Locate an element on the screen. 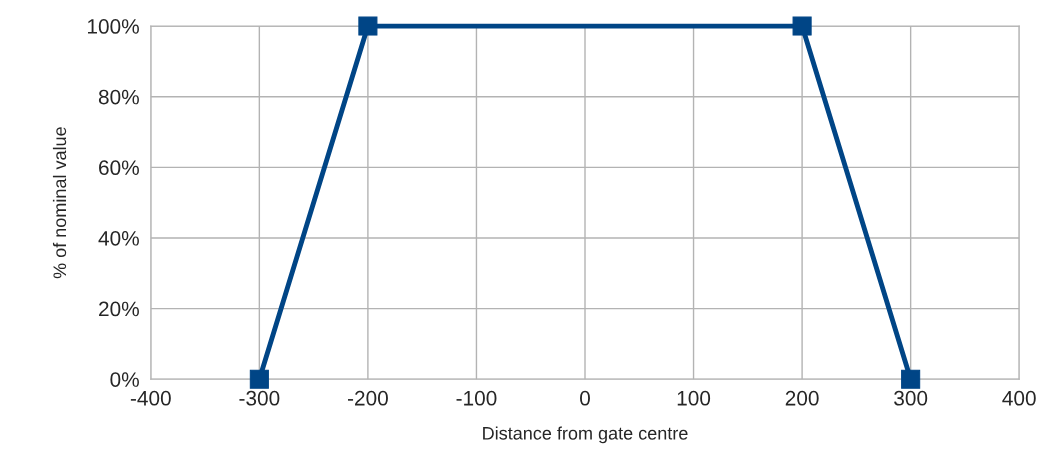  y-tick-label: 40% is located at coordinates (118, 238).